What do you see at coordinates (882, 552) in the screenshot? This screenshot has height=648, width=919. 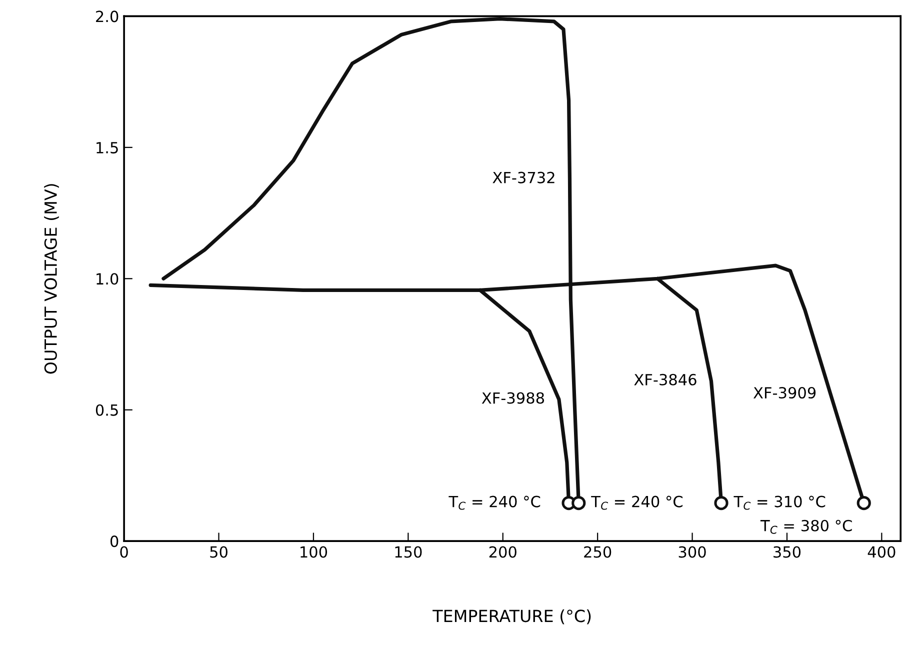 I see `x-tick-label: 400` at bounding box center [882, 552].